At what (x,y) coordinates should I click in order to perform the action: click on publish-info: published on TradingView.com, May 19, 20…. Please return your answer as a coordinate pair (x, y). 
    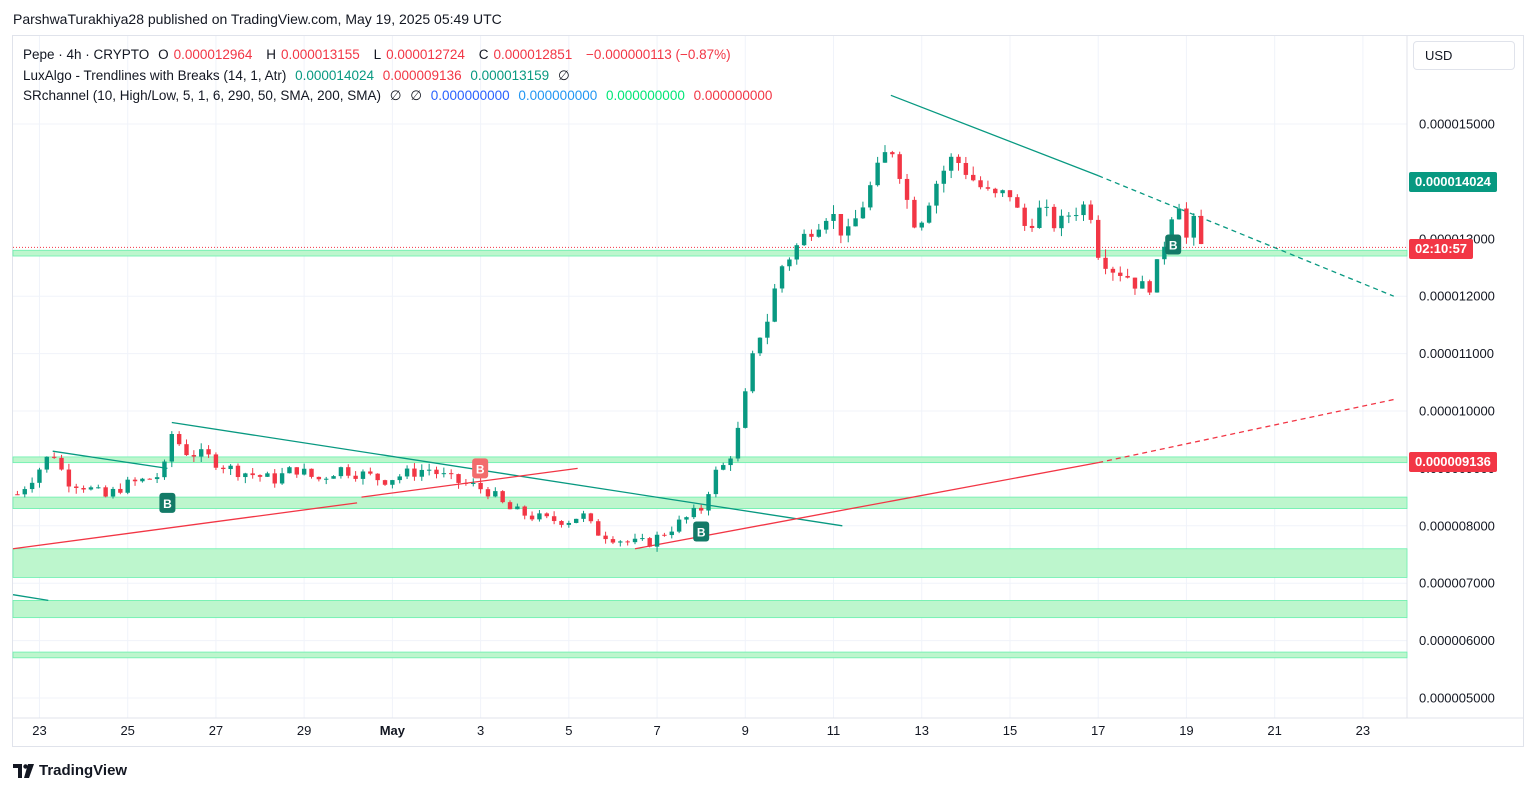
    Looking at the image, I should click on (324, 19).